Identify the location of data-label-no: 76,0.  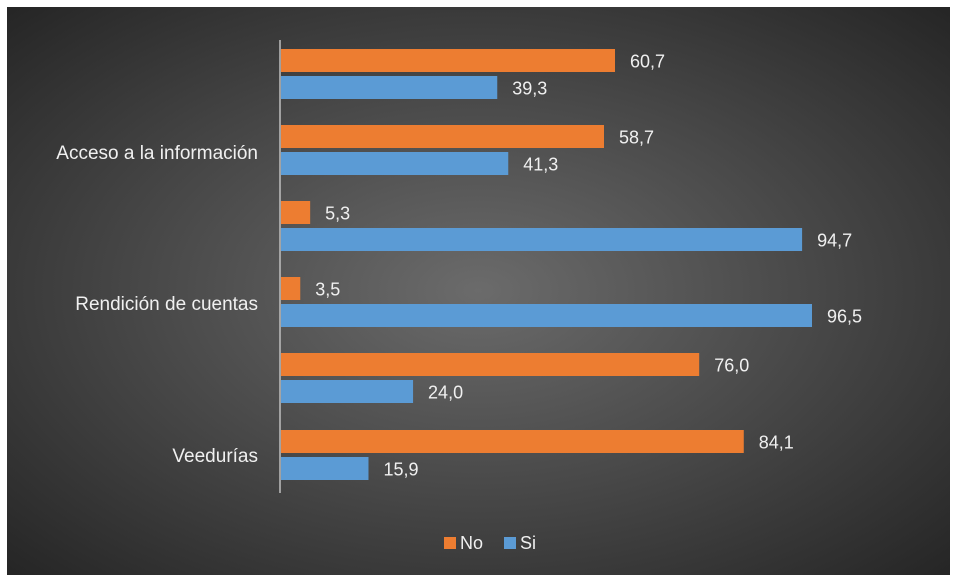
(731, 366).